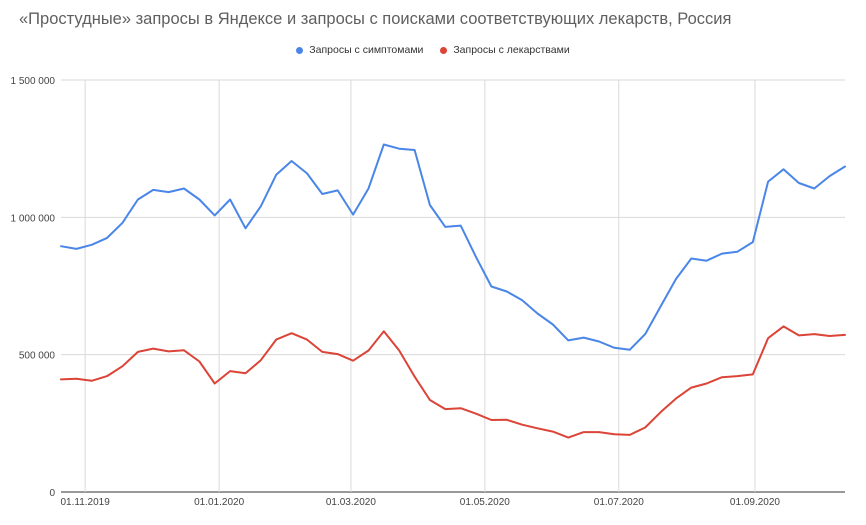 The image size is (866, 525). Describe the element at coordinates (37, 356) in the screenshot. I see `y-tick-label: 500 000` at that location.